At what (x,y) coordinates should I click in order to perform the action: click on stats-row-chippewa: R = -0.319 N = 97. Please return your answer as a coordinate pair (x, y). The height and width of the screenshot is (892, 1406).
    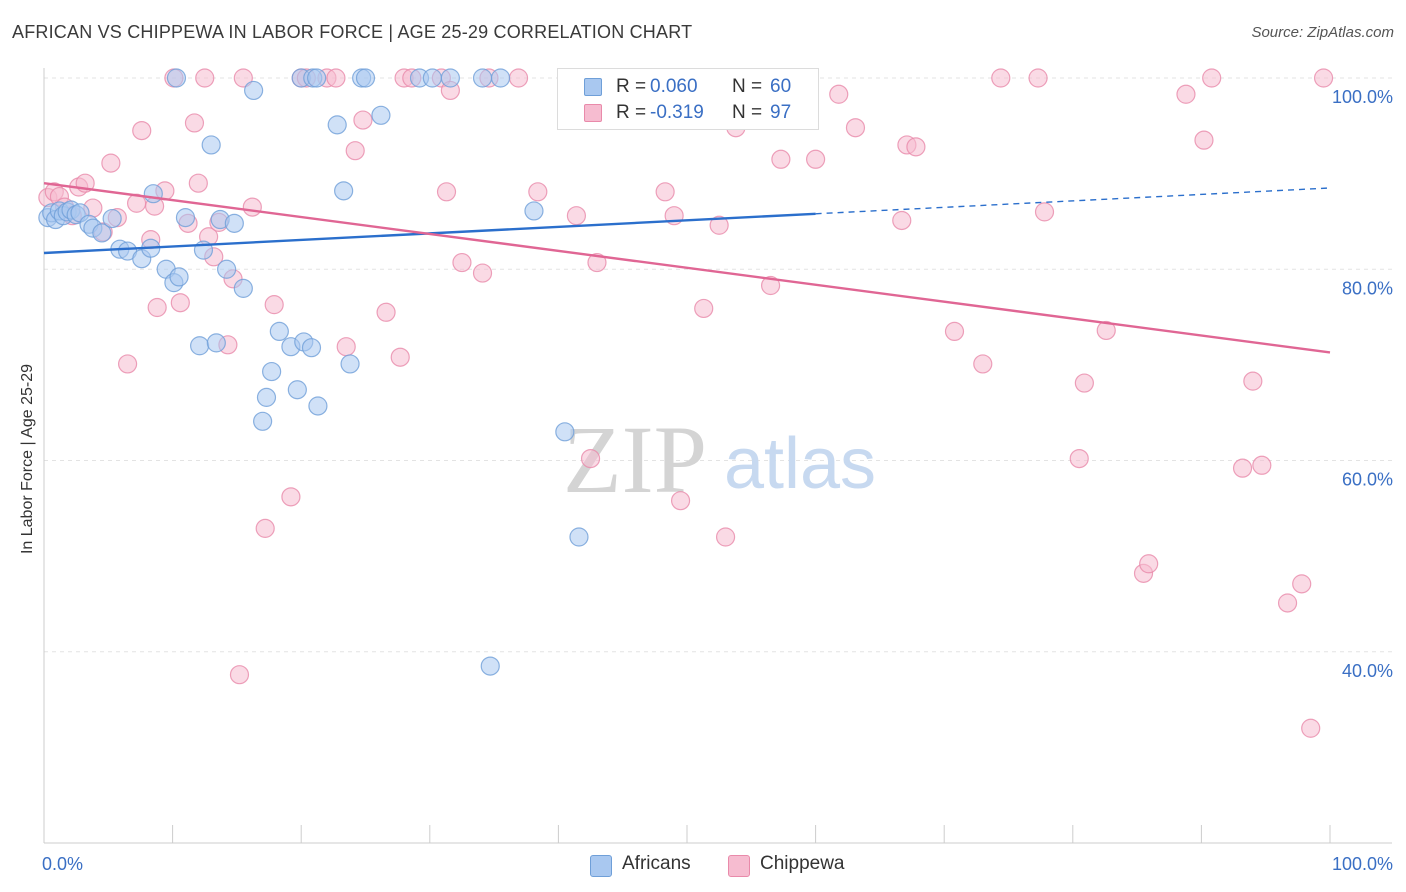
    Looking at the image, I should click on (688, 113).